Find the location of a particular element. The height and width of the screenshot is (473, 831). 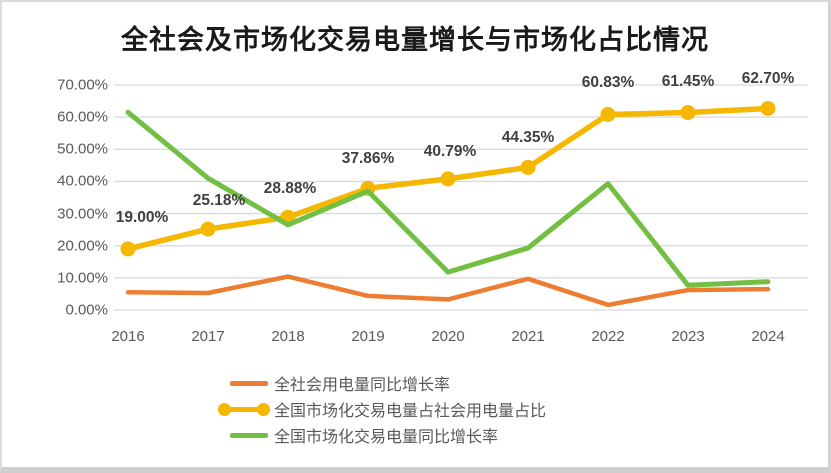

gold-line-with-markers-swatch-icon is located at coordinates (244, 409).